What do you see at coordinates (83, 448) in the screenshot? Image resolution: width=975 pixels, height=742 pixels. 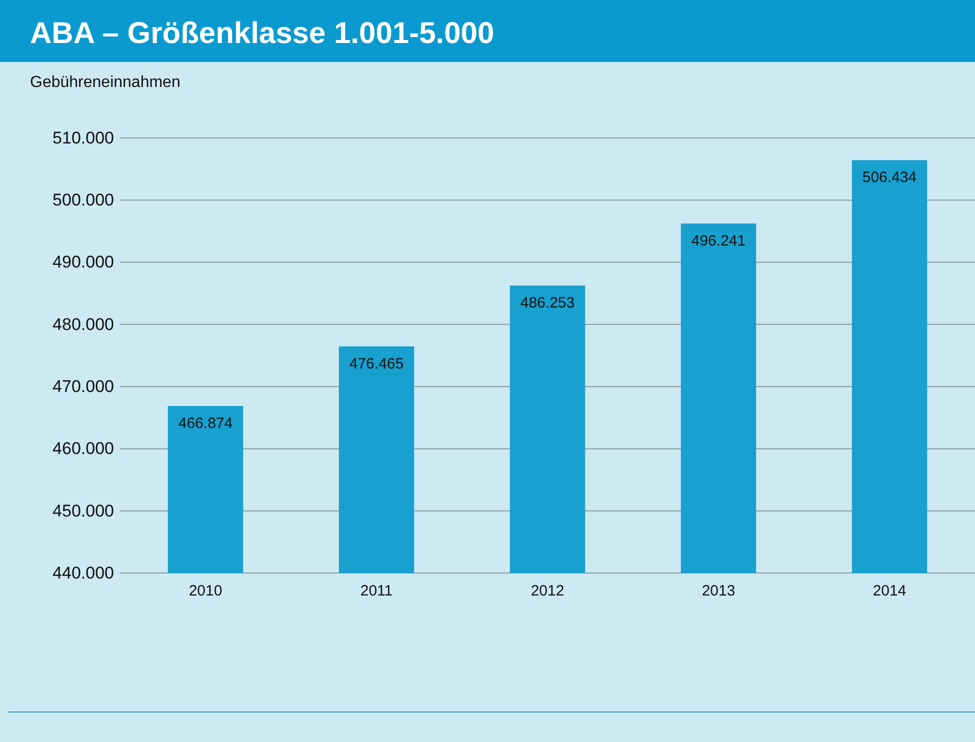 I see `y-tick-label: 460.000` at bounding box center [83, 448].